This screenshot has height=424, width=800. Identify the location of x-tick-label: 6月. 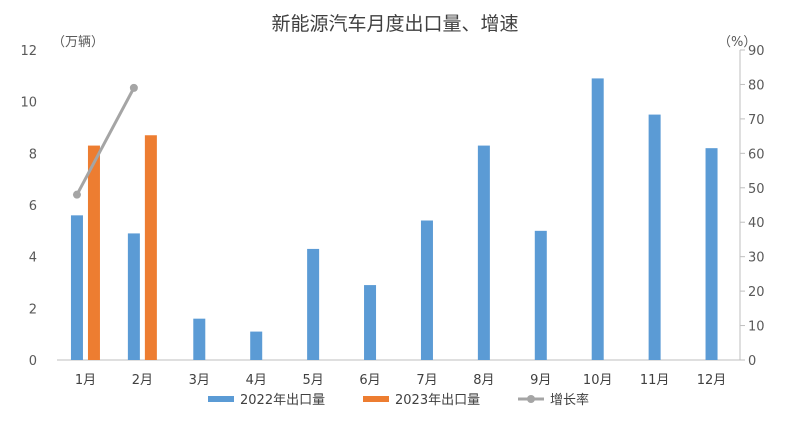
(369, 380).